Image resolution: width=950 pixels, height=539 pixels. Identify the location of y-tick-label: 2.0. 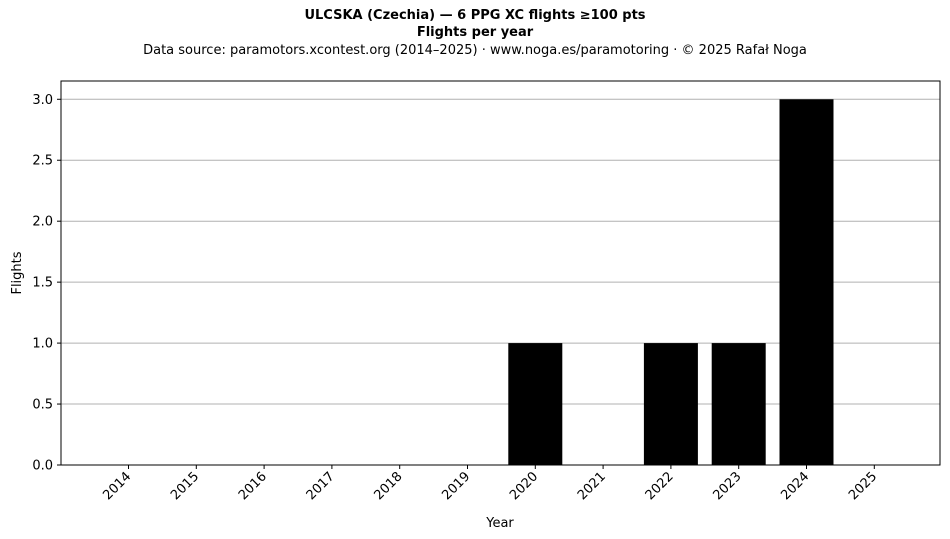
(42, 222).